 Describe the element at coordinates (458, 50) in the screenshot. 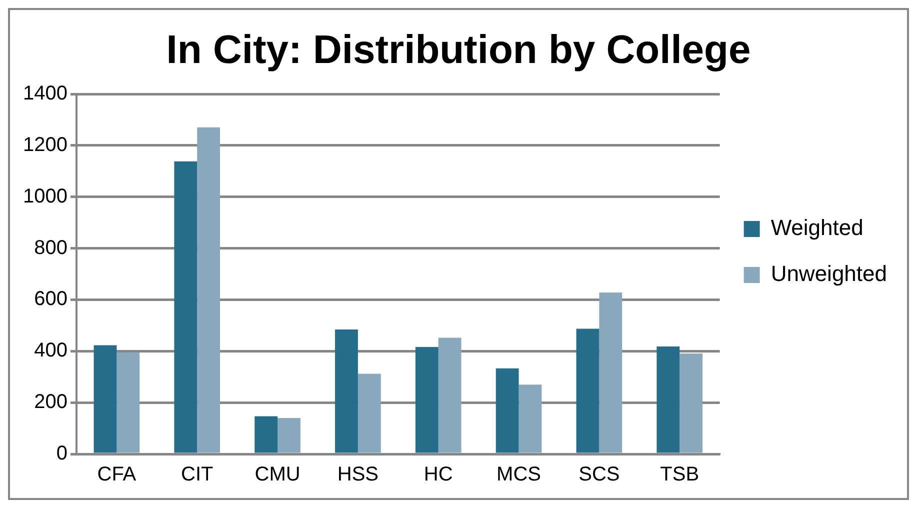

I see `chart-title: In City: Distribution by College` at that location.